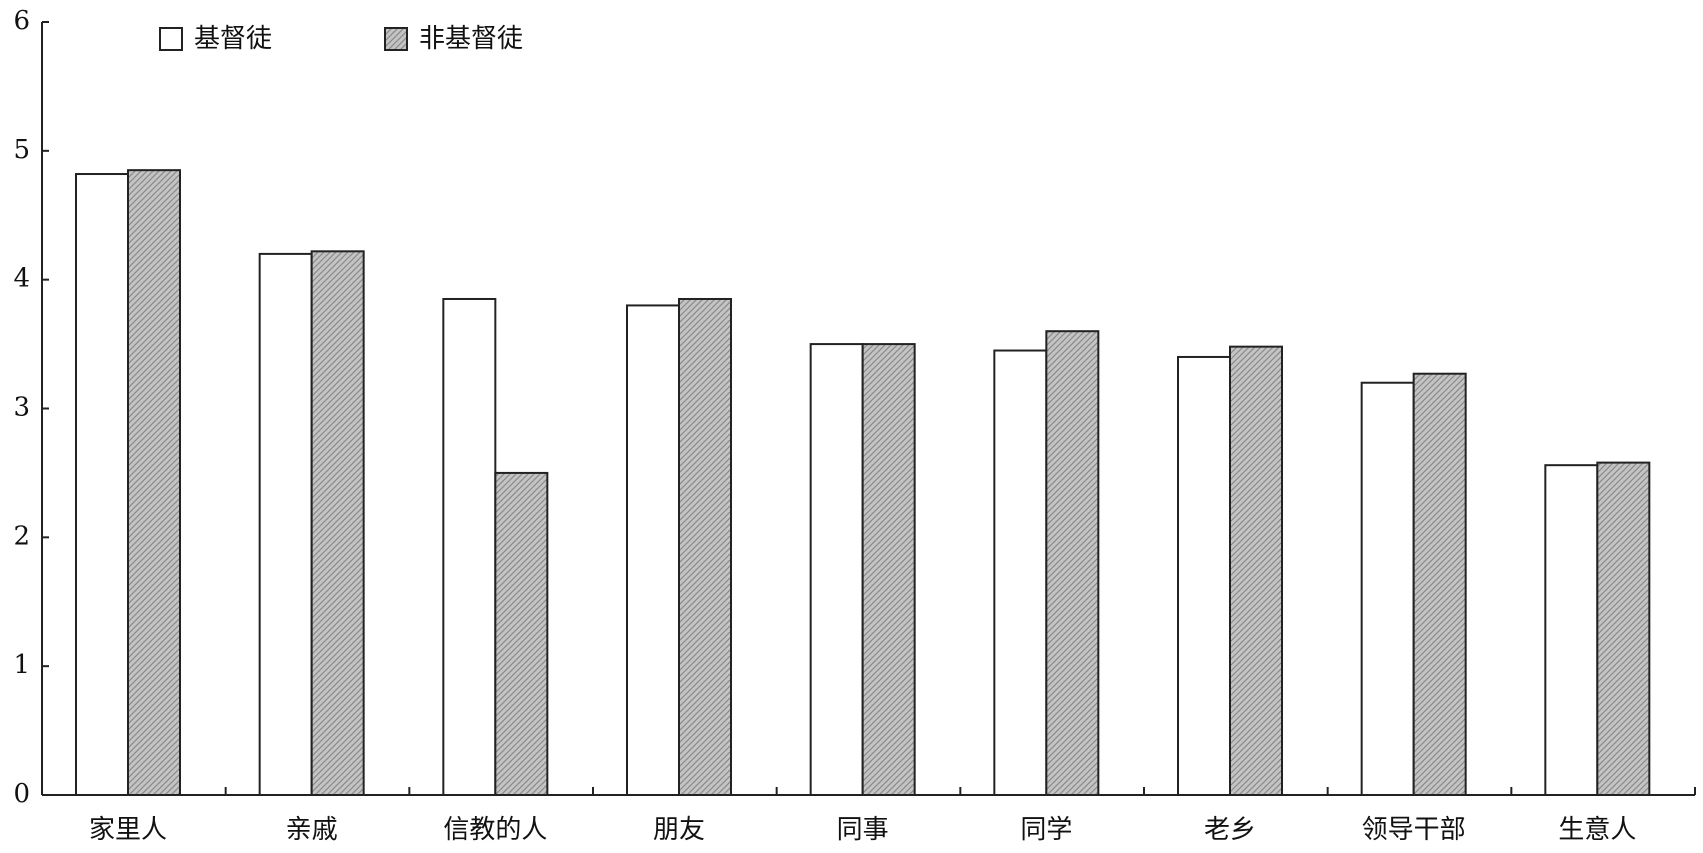 Image resolution: width=1703 pixels, height=853 pixels. Describe the element at coordinates (863, 830) in the screenshot. I see `x-tick-label: 同事` at that location.